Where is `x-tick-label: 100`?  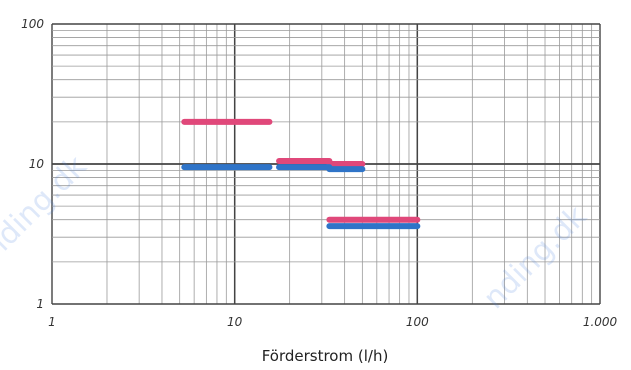
x-tick-label: 100 is located at coordinates (417, 322).